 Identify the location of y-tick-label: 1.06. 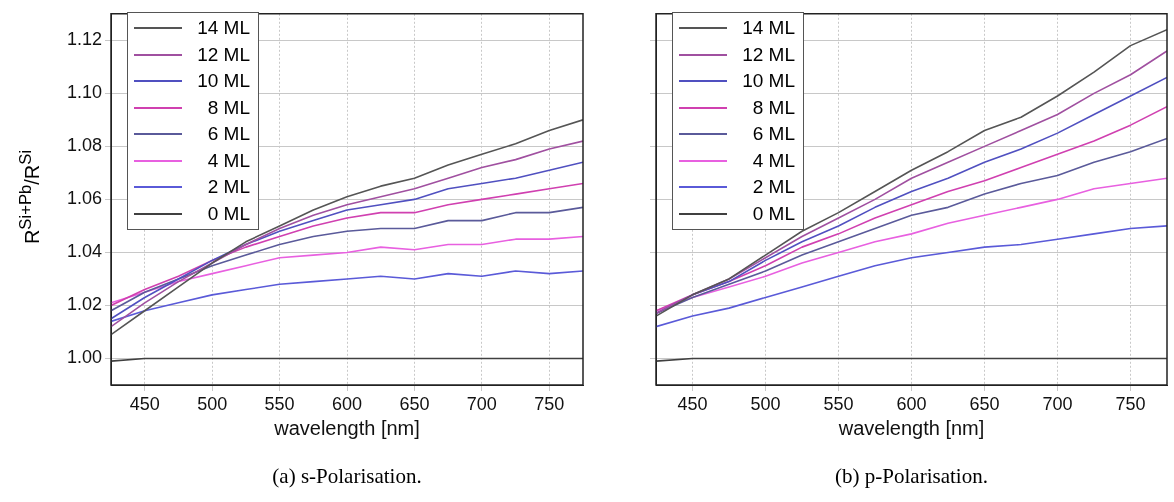
(84, 198).